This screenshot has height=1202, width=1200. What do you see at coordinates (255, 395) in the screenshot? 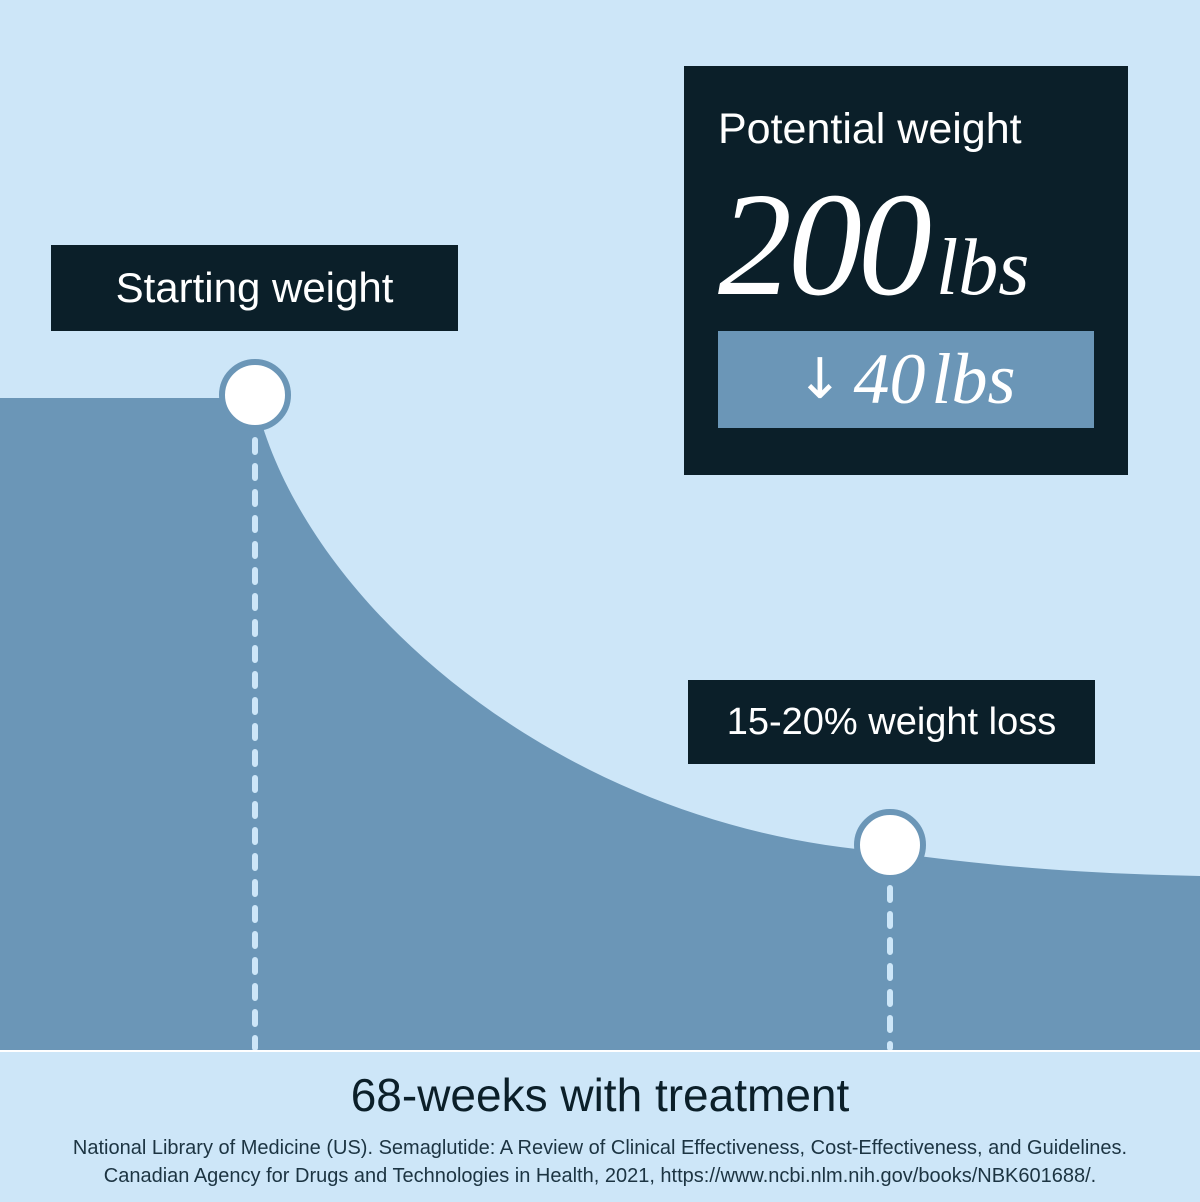
I see `start-point-marker` at bounding box center [255, 395].